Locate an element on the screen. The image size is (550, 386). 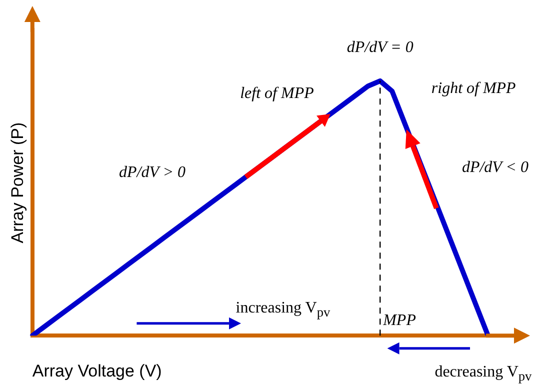
x-axis-title: Array Voltage (V) is located at coordinates (97, 370).